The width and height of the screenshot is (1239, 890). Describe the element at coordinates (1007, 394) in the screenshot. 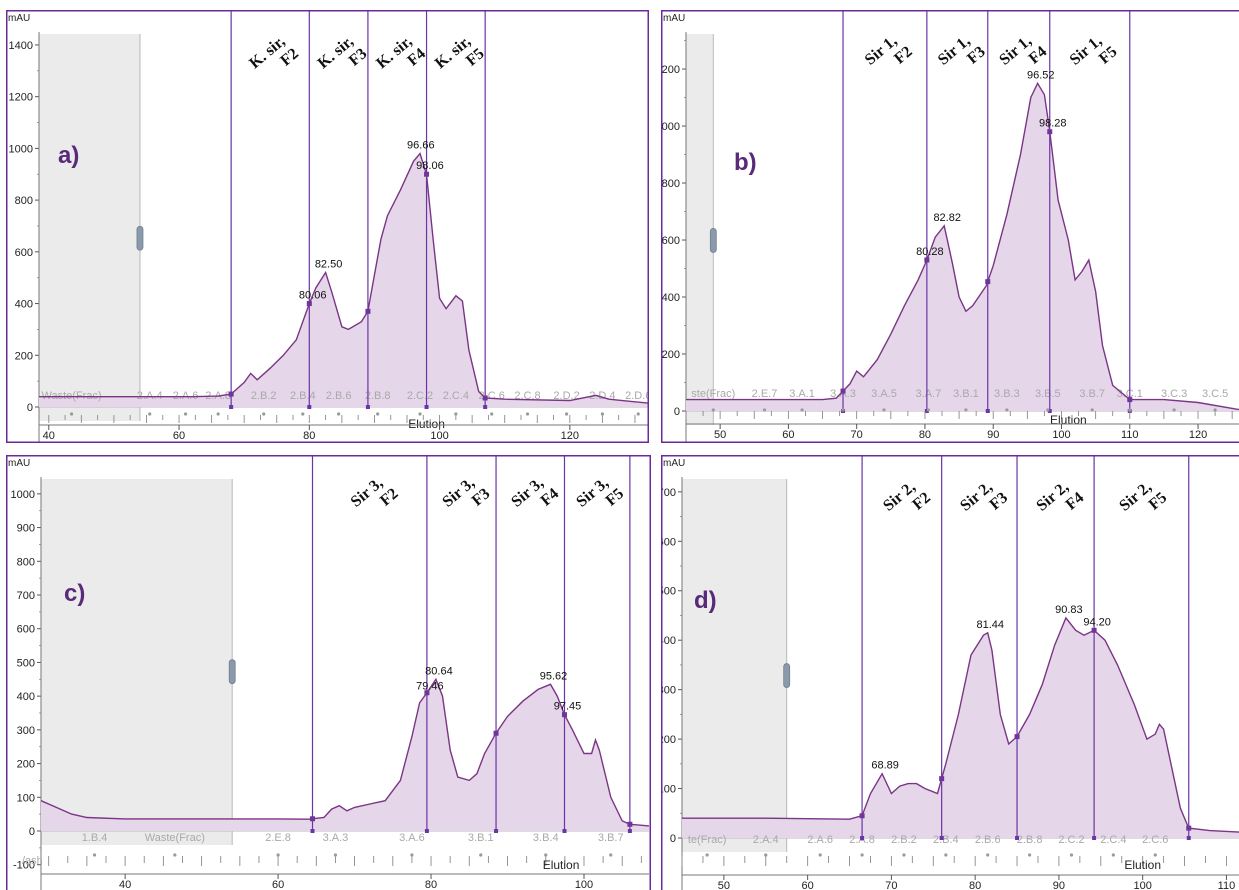

I see `fraction-track-label: 3.B.3` at that location.